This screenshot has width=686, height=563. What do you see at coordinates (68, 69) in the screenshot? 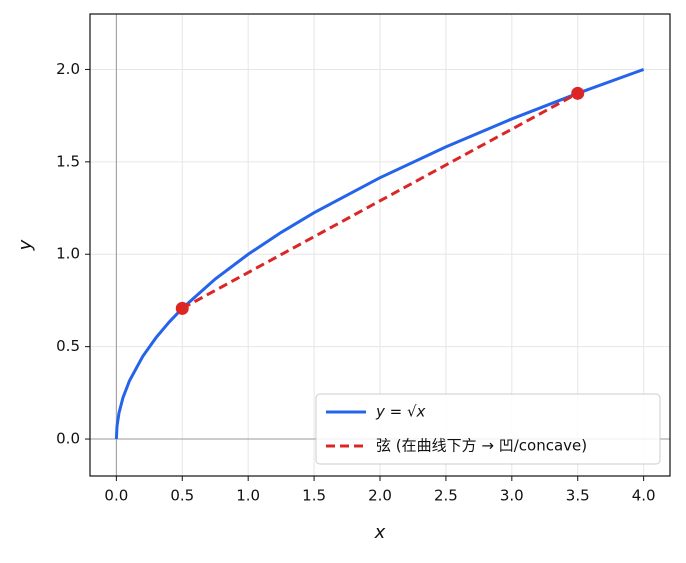
I see `y-tick-label: 2.0` at bounding box center [68, 69].